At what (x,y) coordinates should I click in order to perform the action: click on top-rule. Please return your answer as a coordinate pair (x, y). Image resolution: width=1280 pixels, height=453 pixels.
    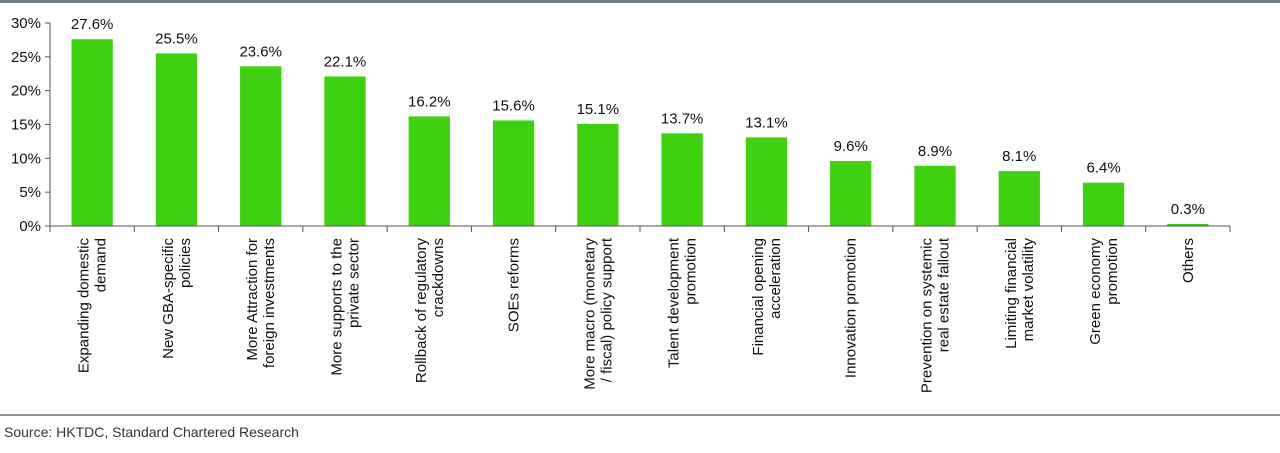
    Looking at the image, I should click on (640, 1).